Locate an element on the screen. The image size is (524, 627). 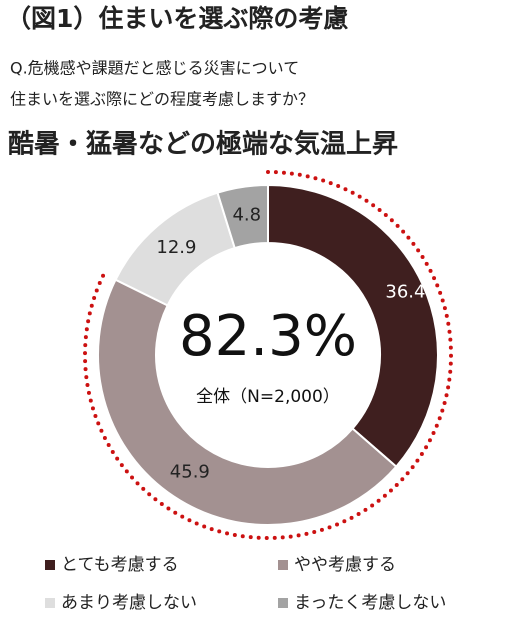
value-label: 45.9 is located at coordinates (190, 471).